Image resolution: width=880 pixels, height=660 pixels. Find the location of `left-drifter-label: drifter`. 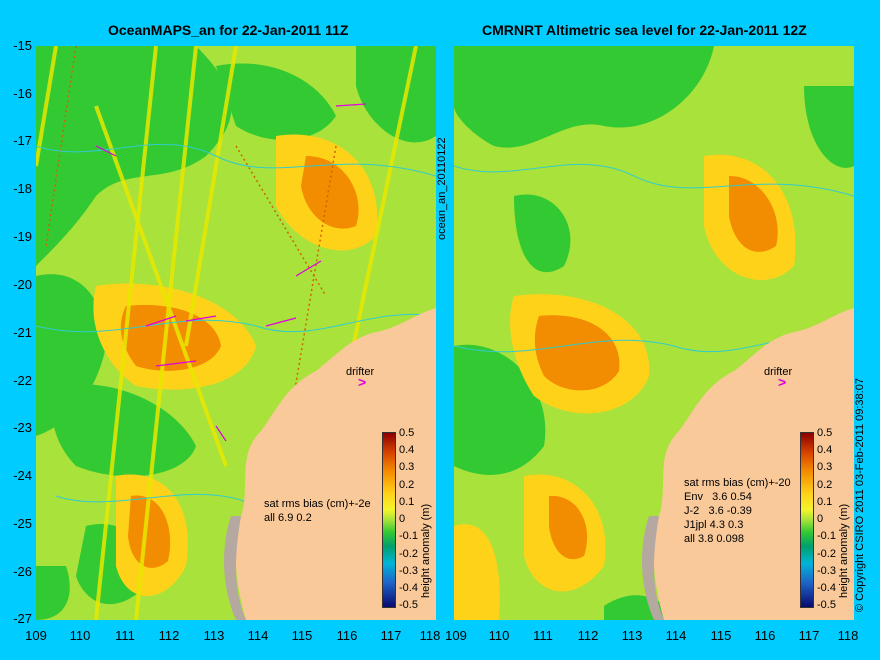

left-drifter-label: drifter is located at coordinates (360, 372).